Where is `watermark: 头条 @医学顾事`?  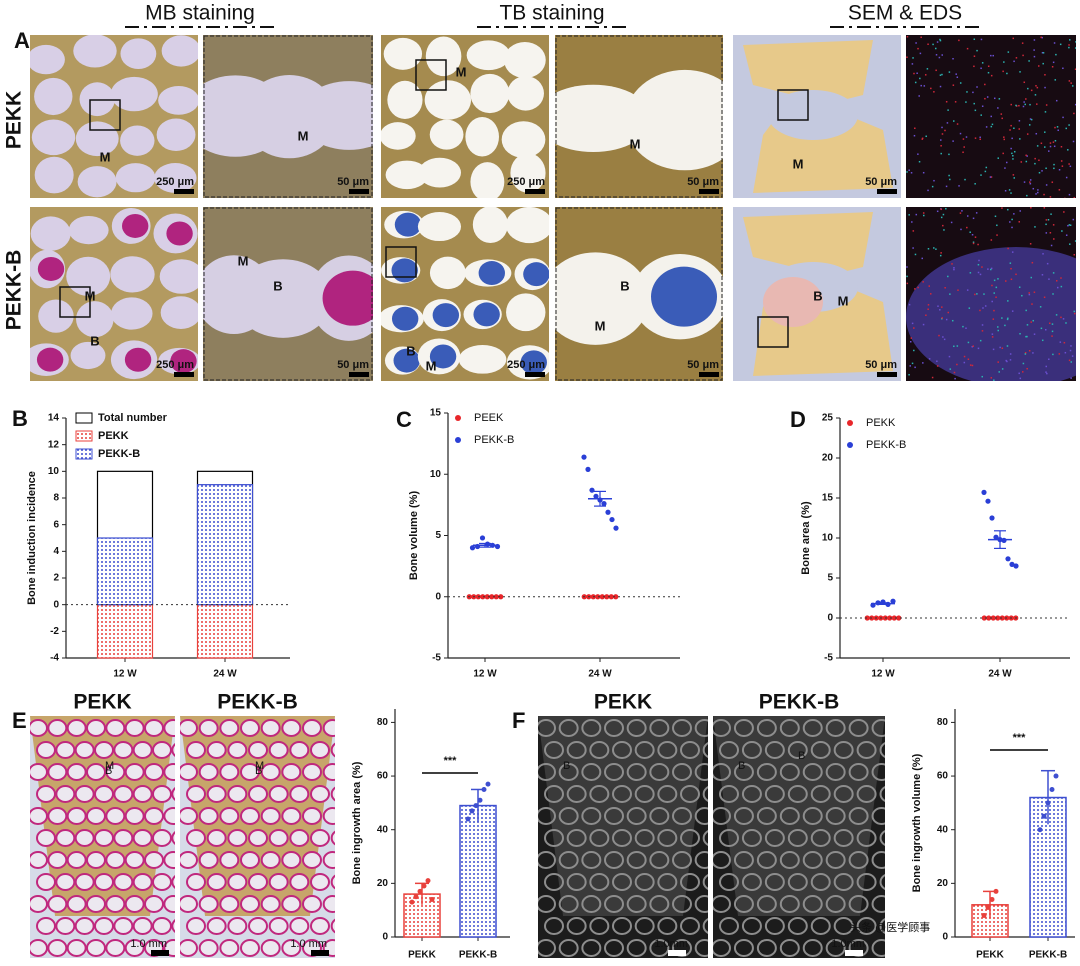 watermark: 头条 @医学顾事 is located at coordinates (890, 927).